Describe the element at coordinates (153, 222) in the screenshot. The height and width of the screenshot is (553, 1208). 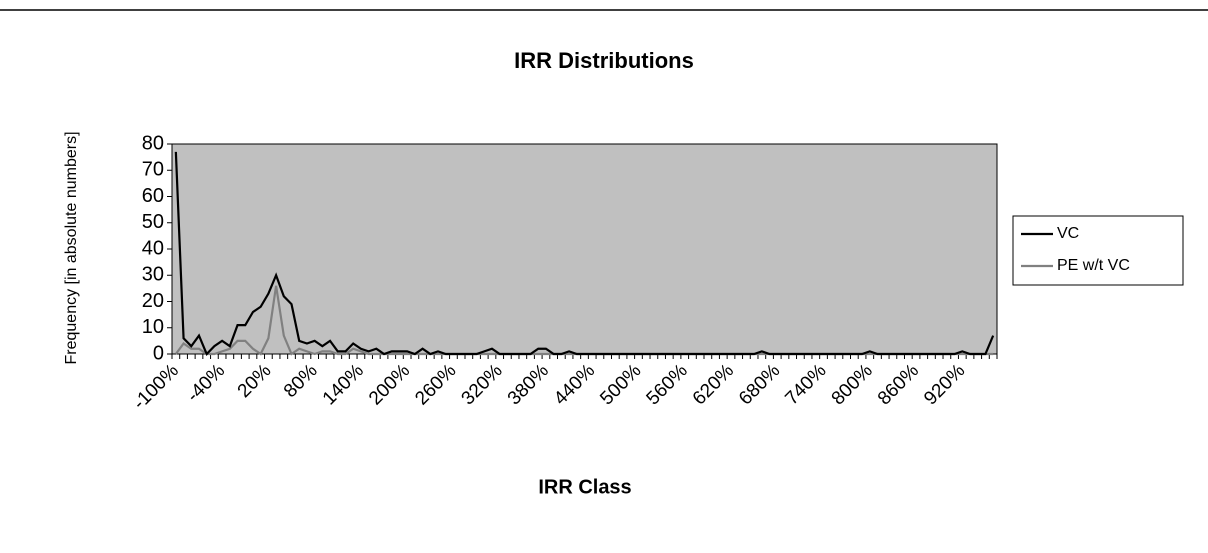
I see `y-tick-label: 50` at that location.